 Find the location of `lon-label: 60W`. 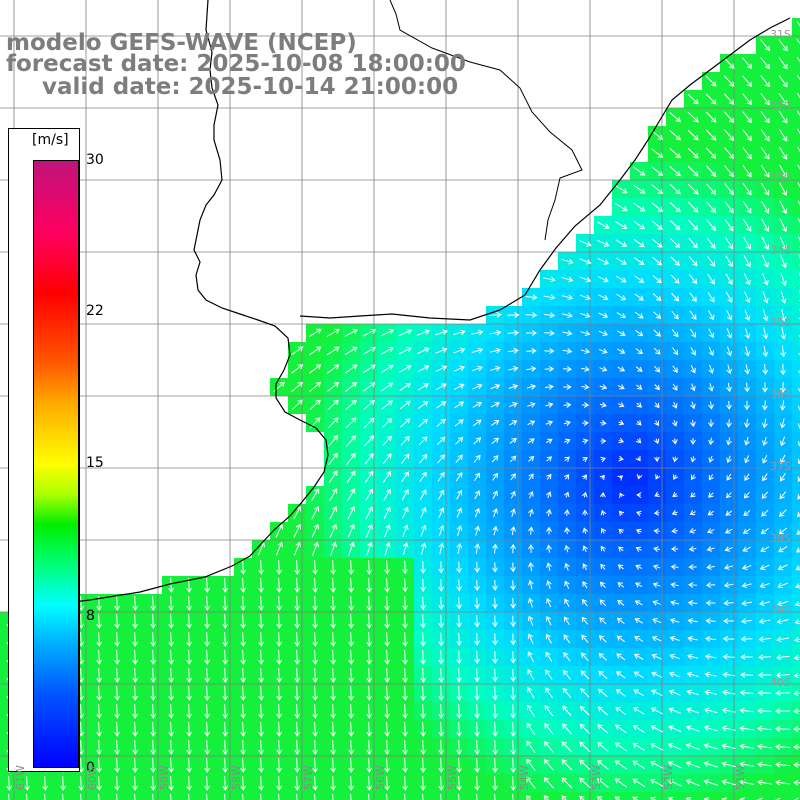

lon-label: 60W is located at coordinates (92, 777).